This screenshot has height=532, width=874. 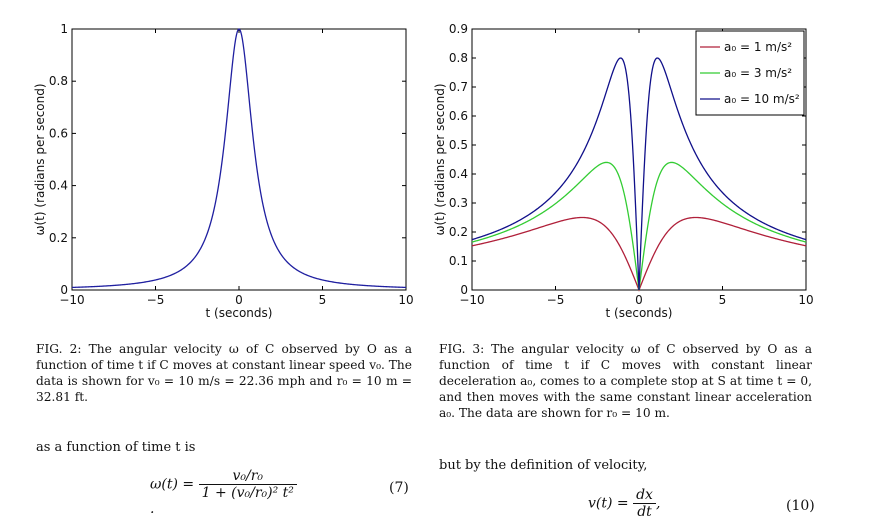 What do you see at coordinates (458, 261) in the screenshot?
I see `y-tick-label: 0.1` at bounding box center [458, 261].